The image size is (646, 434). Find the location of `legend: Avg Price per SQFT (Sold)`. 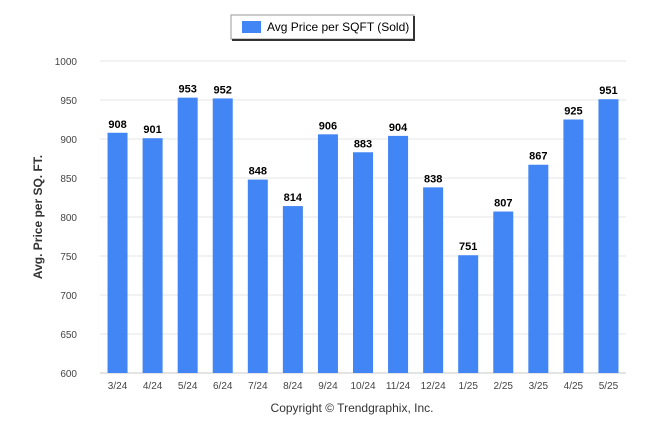

legend: Avg Price per SQFT (Sold) is located at coordinates (322, 27).